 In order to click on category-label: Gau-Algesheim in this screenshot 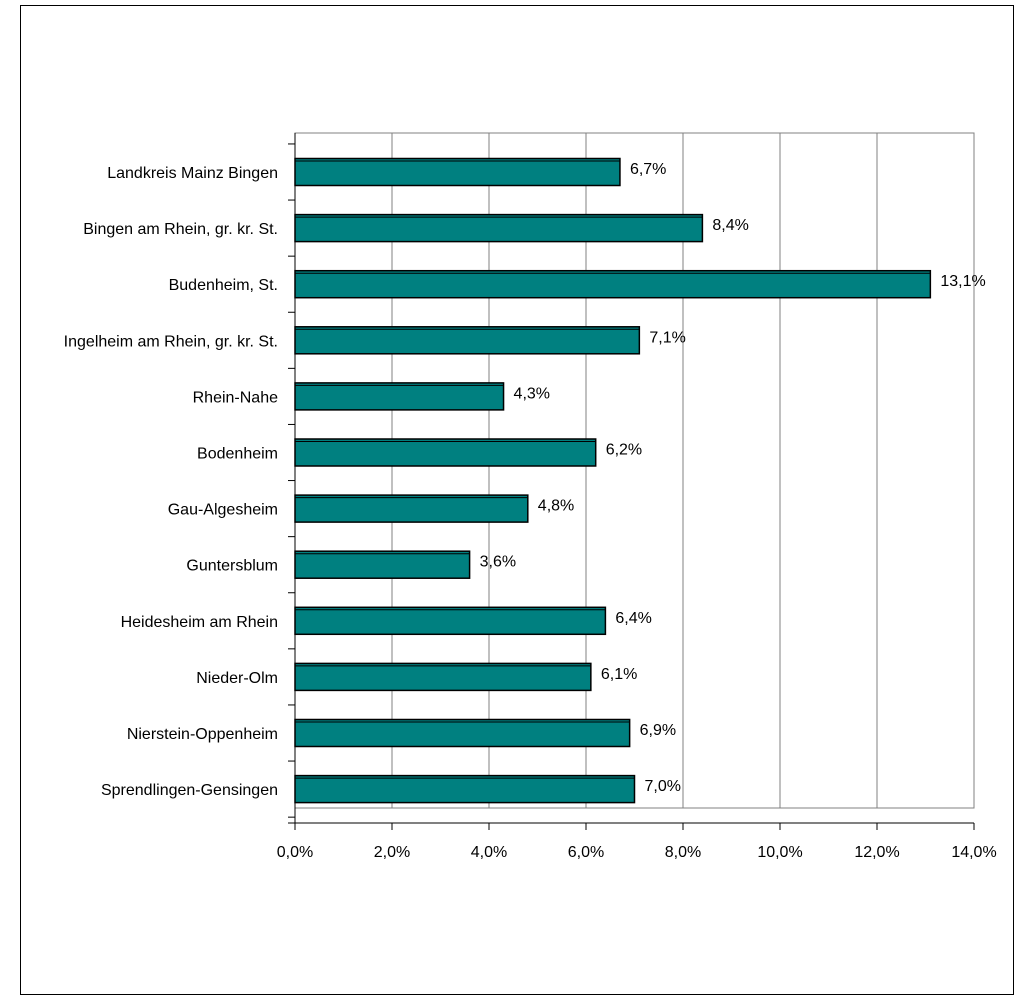, I will do `click(223, 510)`.